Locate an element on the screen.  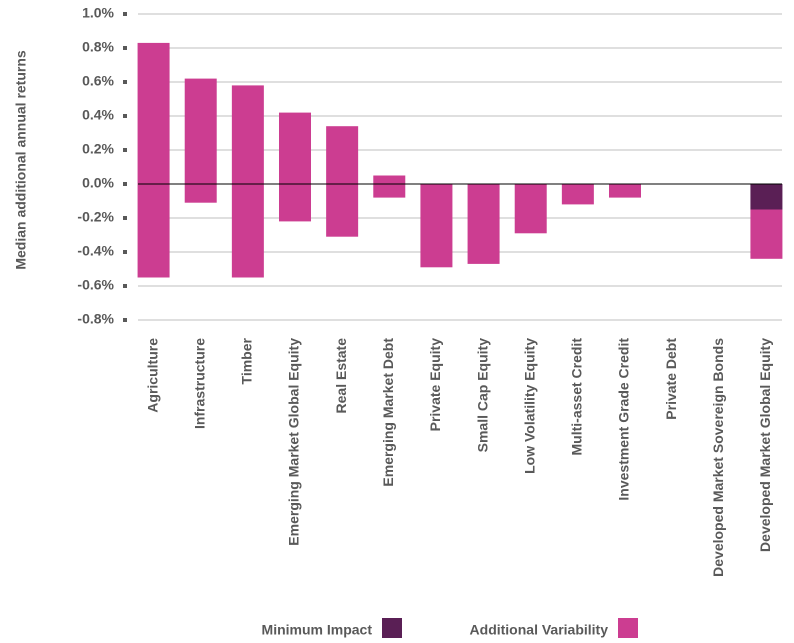
x-tick-label: Small Cap Equity is located at coordinates (482, 395).